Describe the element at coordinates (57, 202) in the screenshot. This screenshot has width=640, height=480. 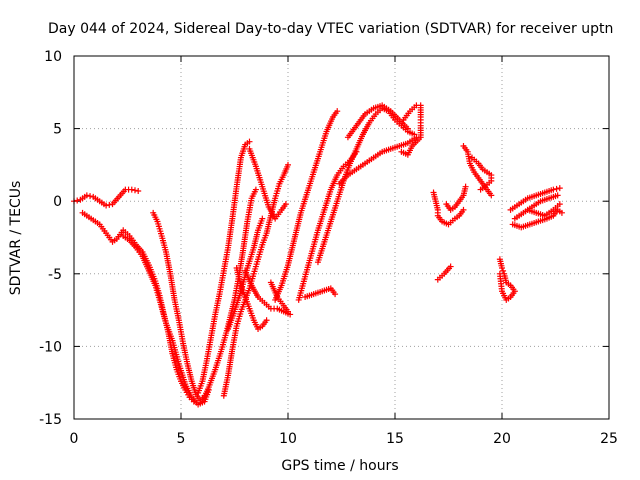
I see `y-tick-label: 0` at that location.